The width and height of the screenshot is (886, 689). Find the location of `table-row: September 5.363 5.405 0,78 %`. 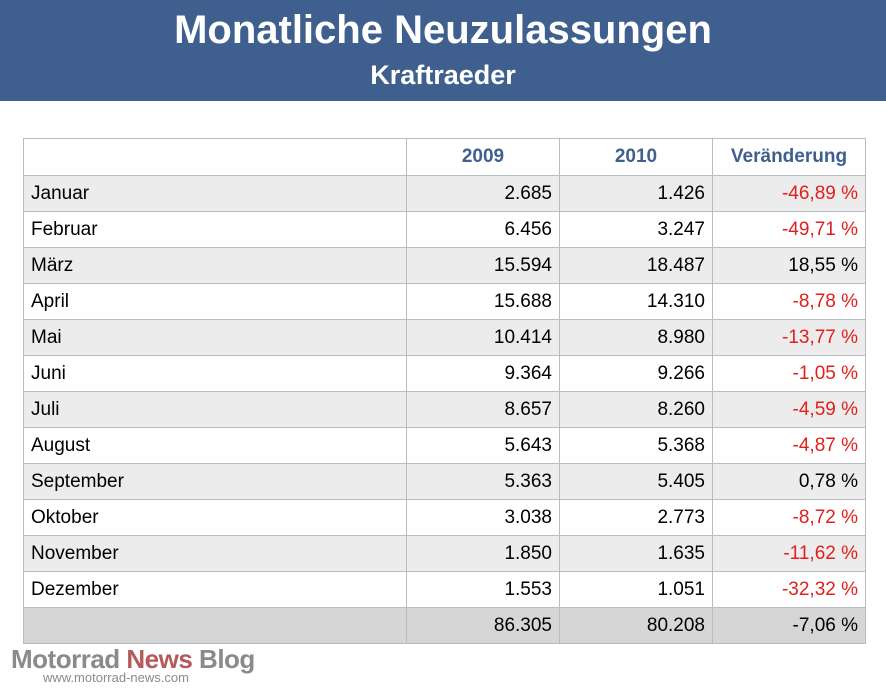

table-row: September 5.363 5.405 0,78 % is located at coordinates (444, 481).